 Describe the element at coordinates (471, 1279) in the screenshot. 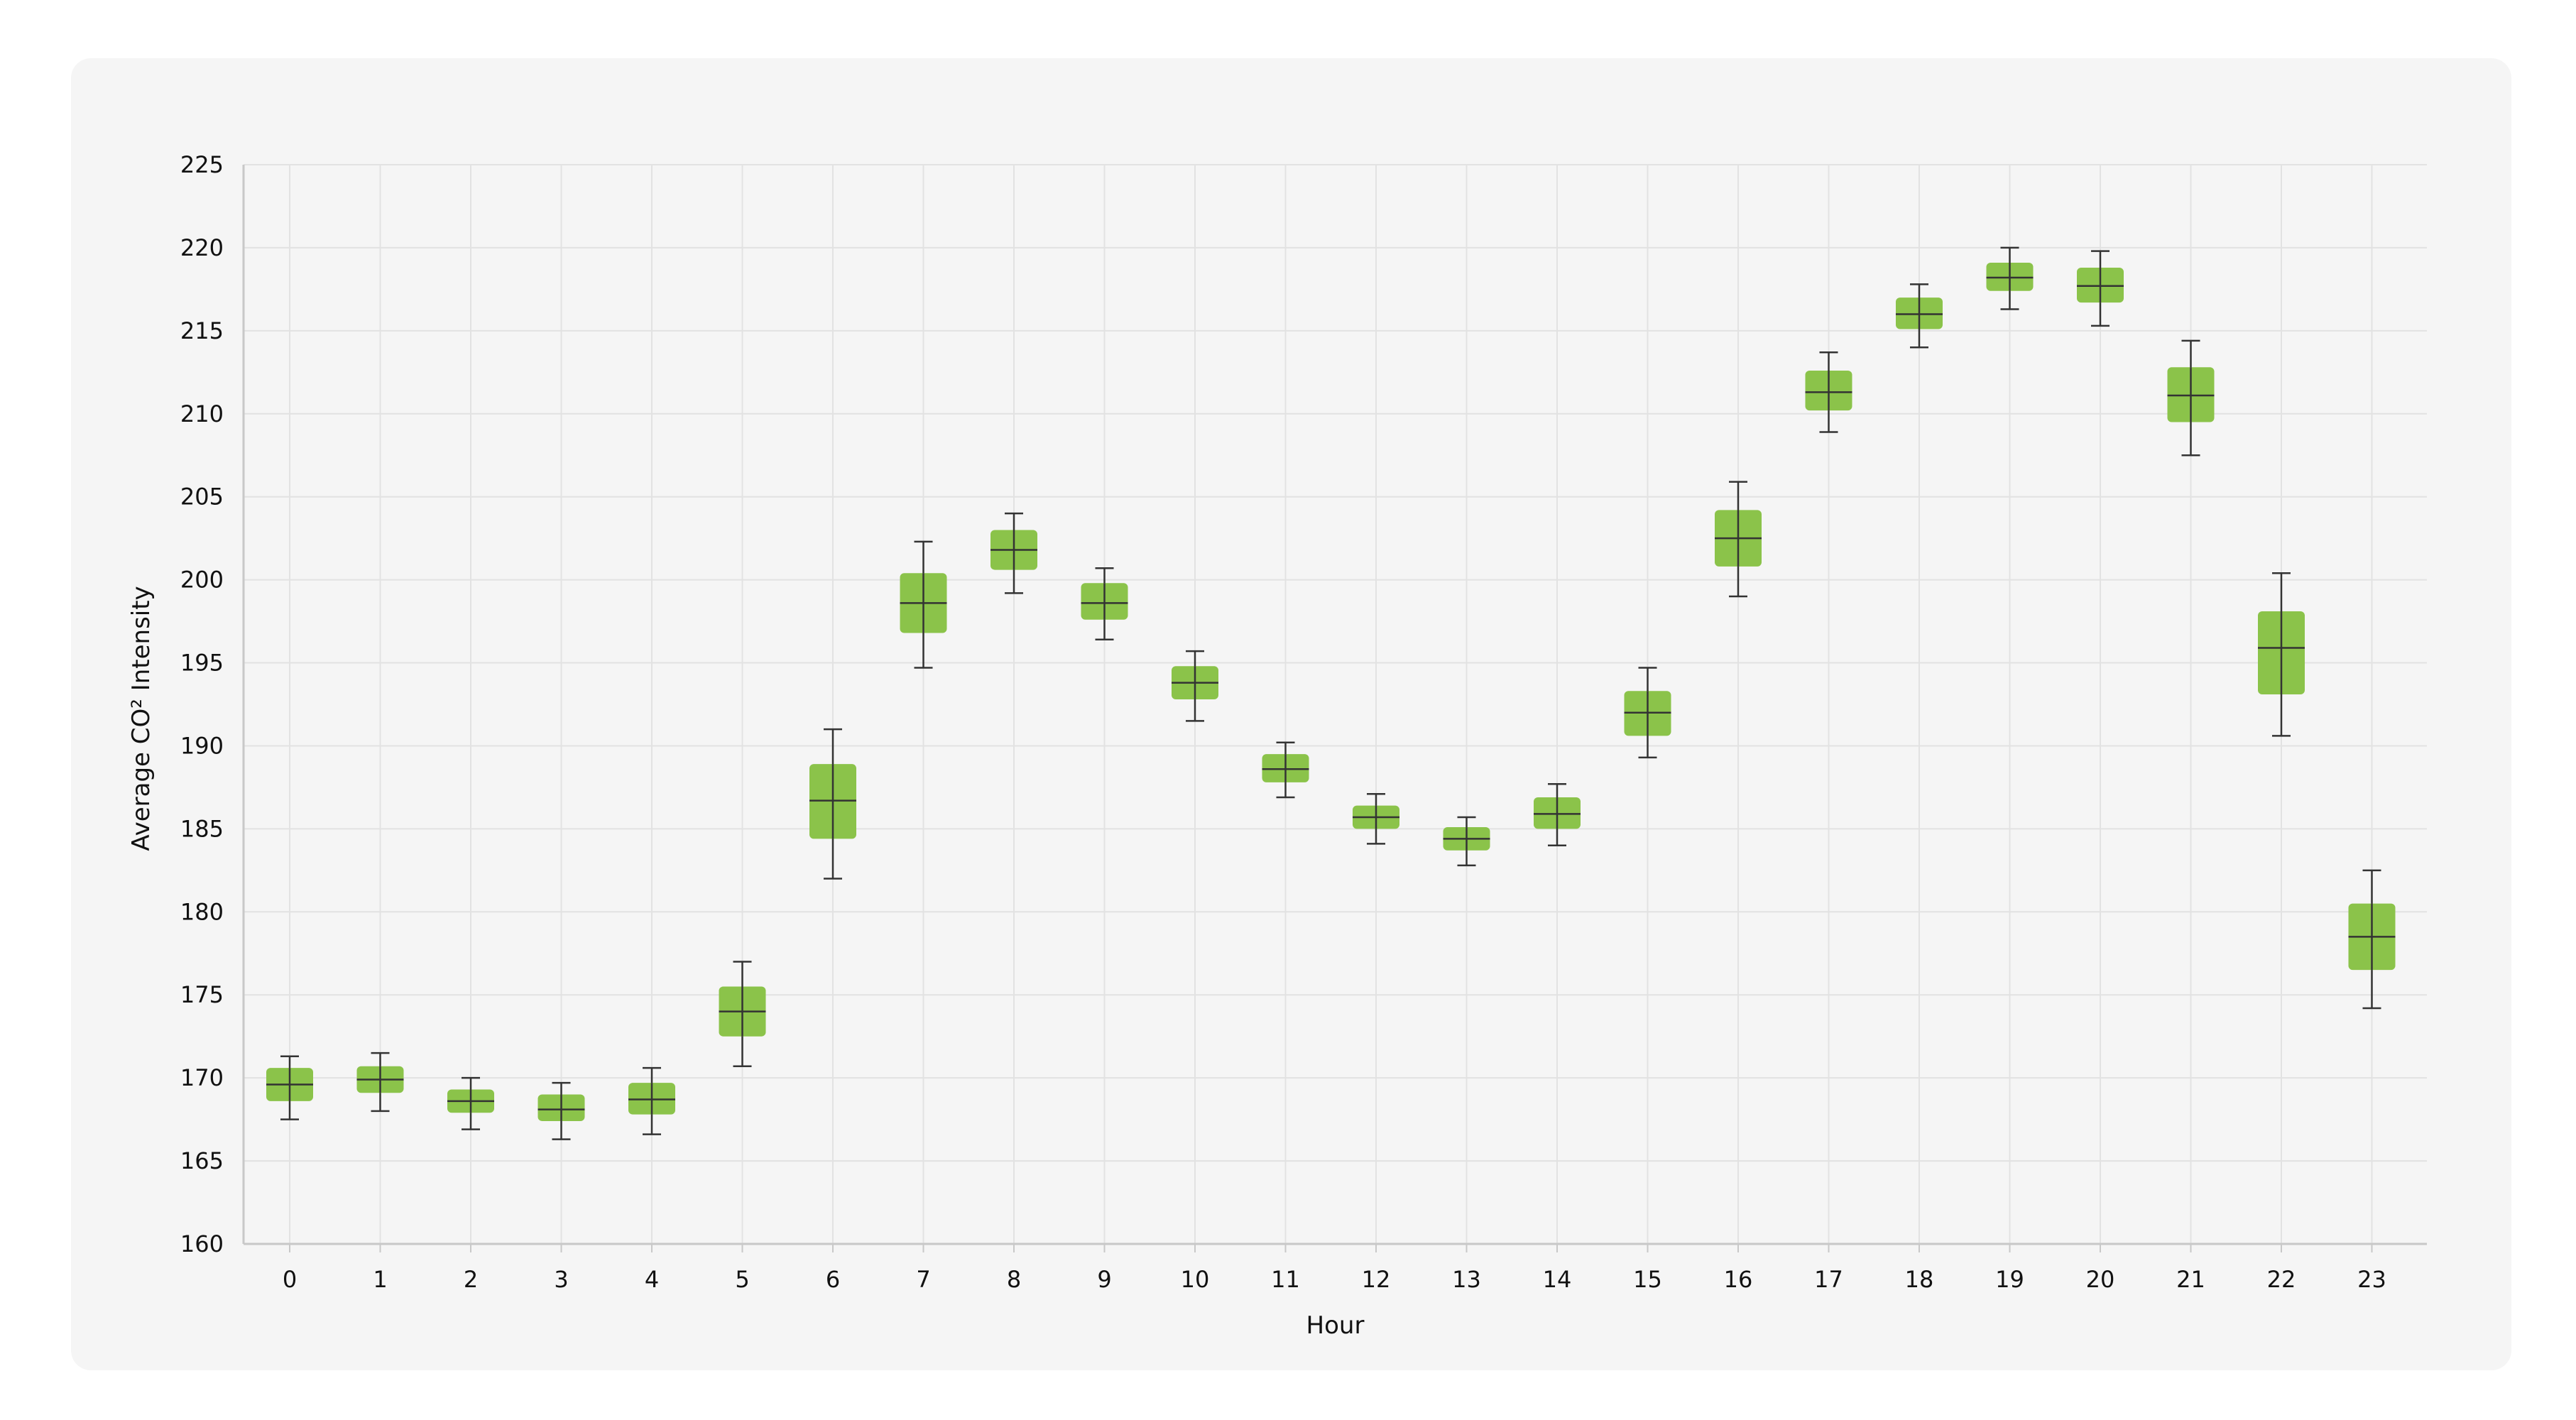

I see `x-tick-label: 2` at that location.